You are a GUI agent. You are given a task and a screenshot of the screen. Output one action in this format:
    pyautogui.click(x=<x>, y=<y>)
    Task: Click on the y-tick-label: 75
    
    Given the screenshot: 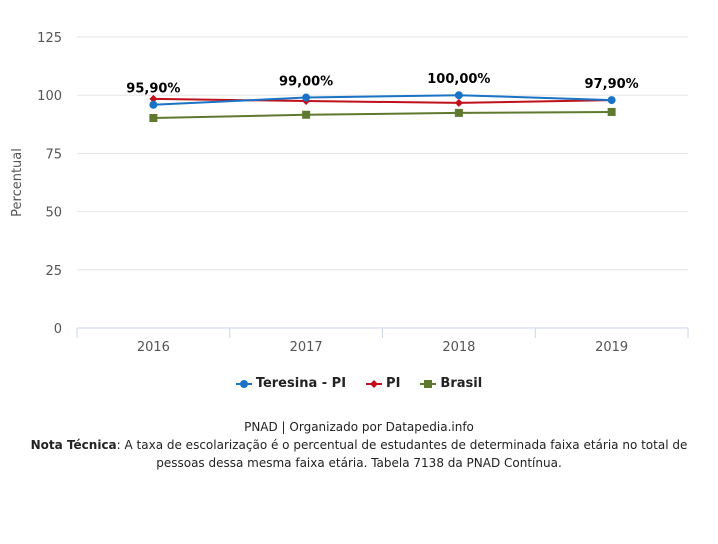 What is the action you would take?
    pyautogui.click(x=53, y=154)
    